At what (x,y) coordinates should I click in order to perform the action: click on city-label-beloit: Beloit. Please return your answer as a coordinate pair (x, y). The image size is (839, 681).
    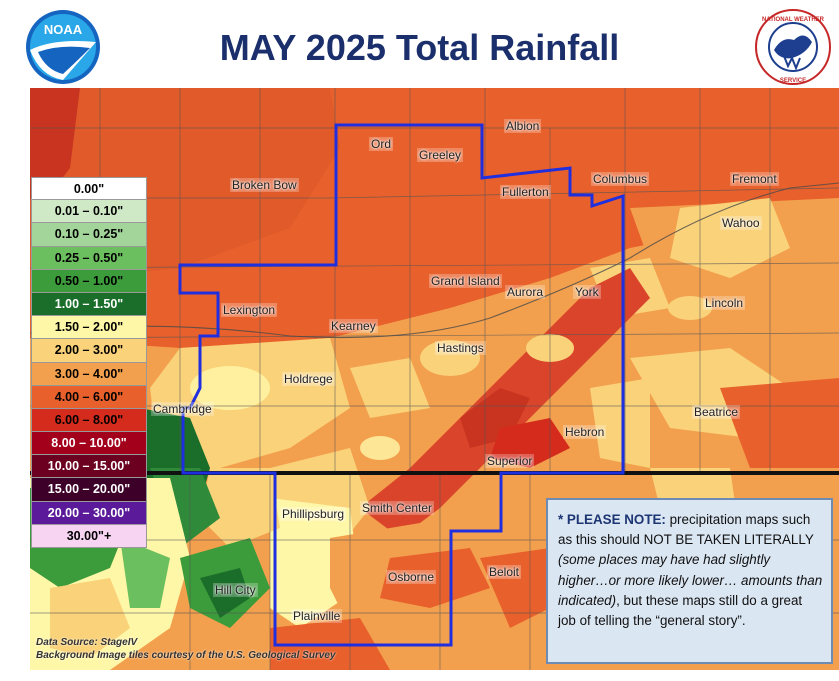
    Looking at the image, I should click on (504, 572).